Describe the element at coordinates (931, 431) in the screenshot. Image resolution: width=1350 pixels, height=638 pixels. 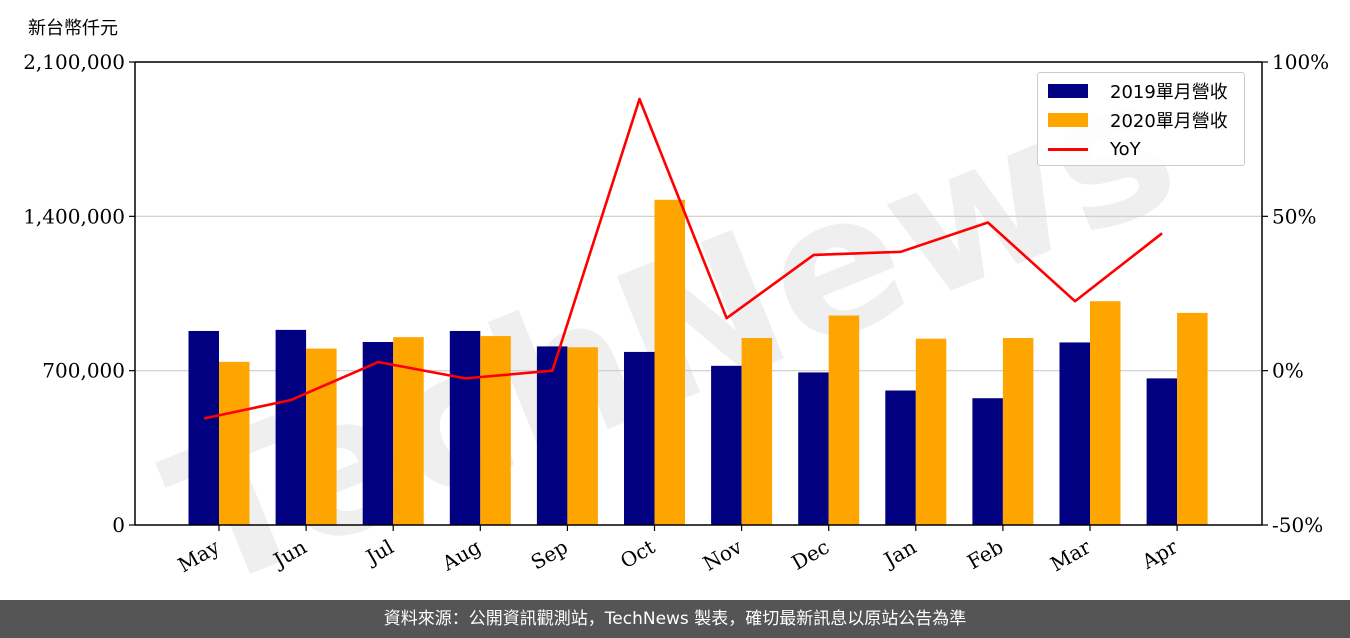
I see `bar-2020-jan` at that location.